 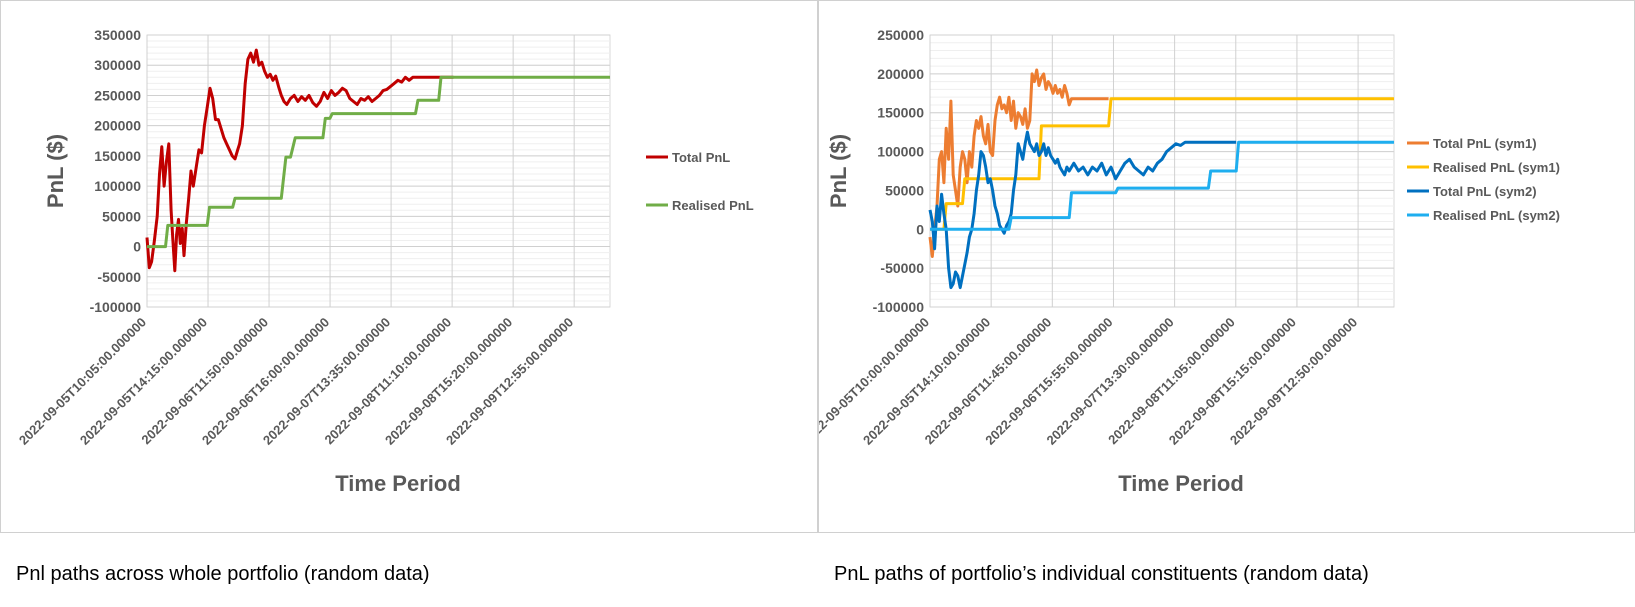 I want to click on x-tick-label: 2022-09-06T11:50:00.000000, so click(x=204, y=381).